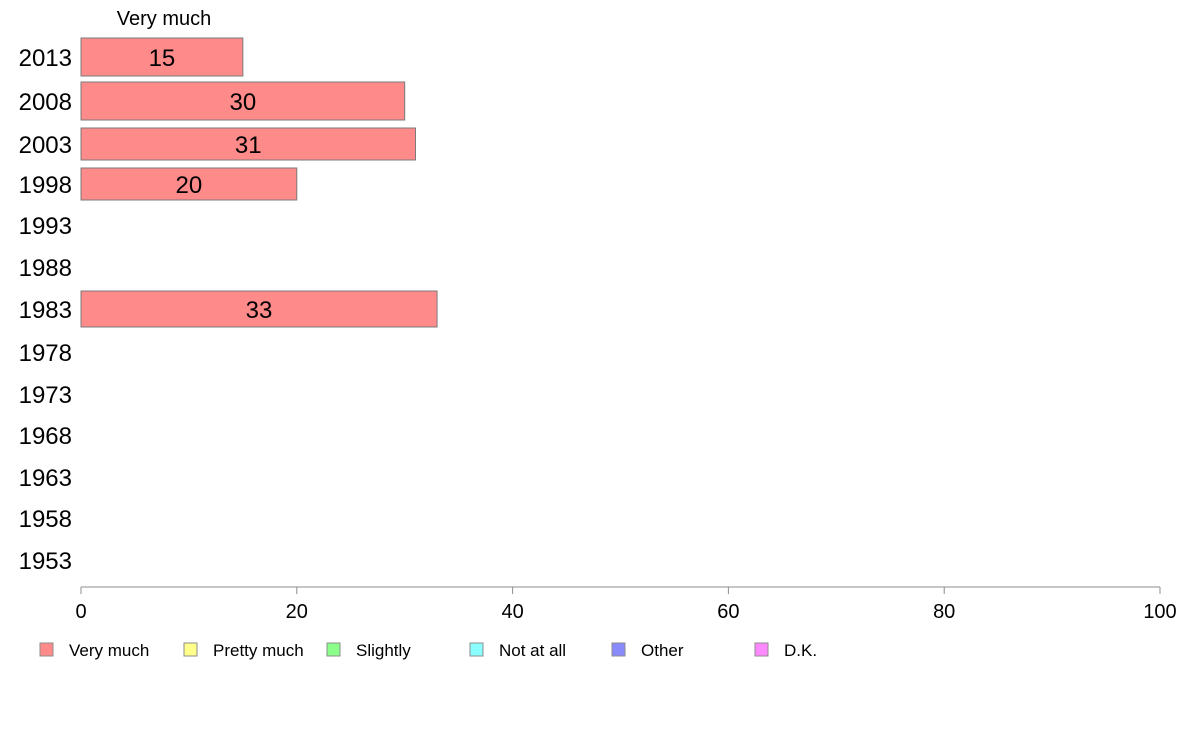 Image resolution: width=1188 pixels, height=736 pixels. I want to click on legend-label-pretty-much: Pretty much, so click(258, 650).